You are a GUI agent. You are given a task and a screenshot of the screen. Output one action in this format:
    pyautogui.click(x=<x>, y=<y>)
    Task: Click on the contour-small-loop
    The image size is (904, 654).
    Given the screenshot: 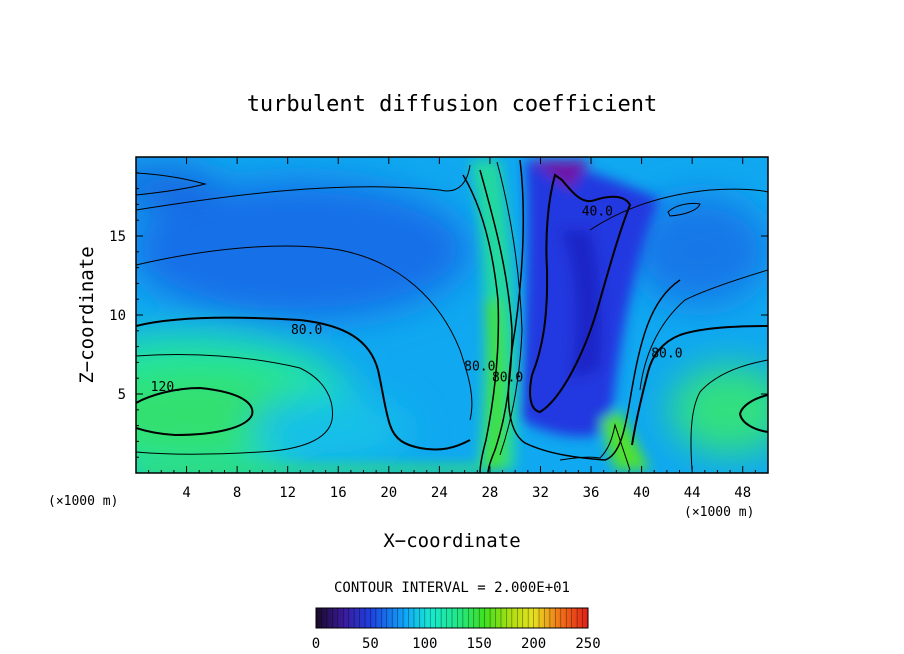 What is the action you would take?
    pyautogui.click(x=684, y=209)
    